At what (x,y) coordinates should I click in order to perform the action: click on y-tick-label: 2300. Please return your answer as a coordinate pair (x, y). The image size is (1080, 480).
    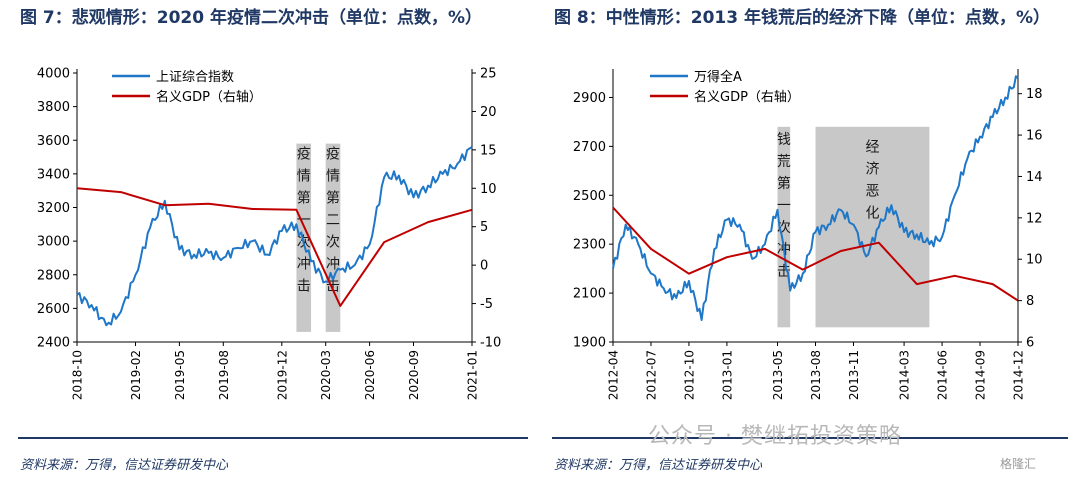
    Looking at the image, I should click on (589, 245).